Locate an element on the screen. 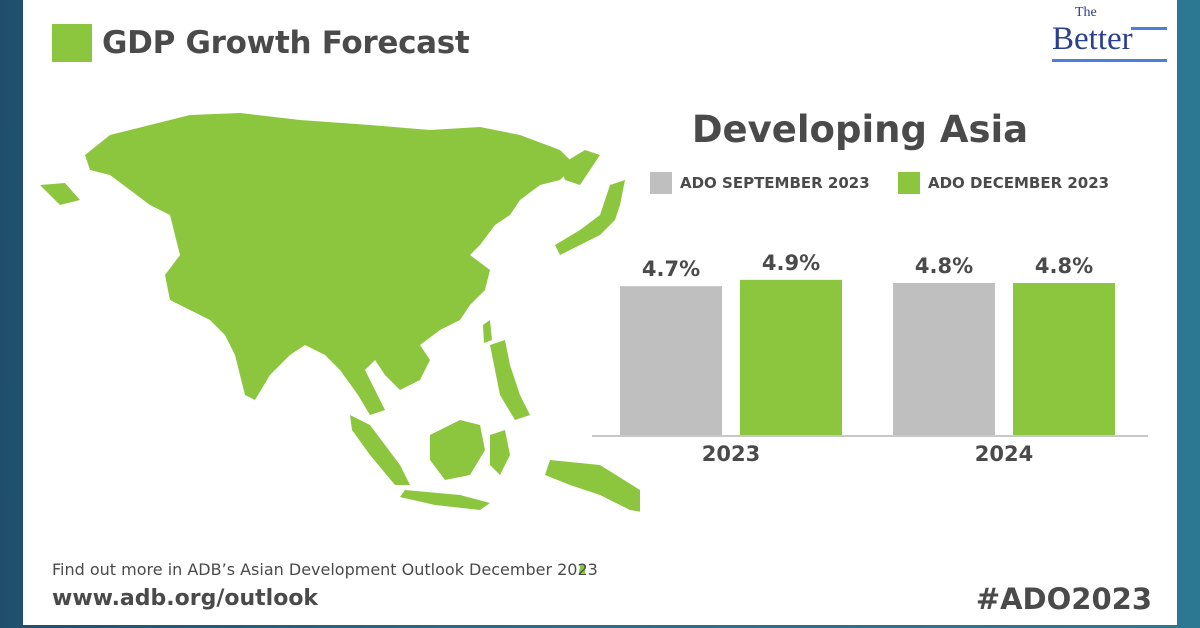 The height and width of the screenshot is (628, 1200). japan is located at coordinates (590, 217).